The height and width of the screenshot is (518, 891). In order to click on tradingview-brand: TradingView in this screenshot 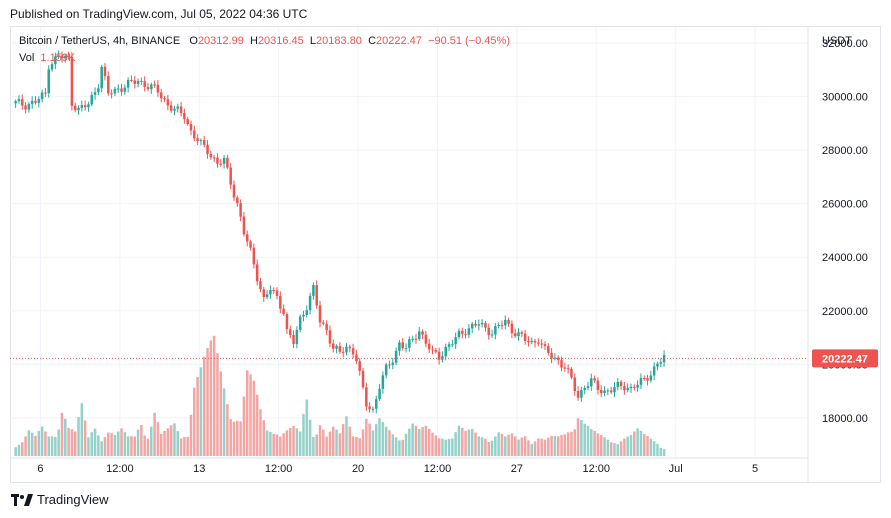, I will do `click(60, 499)`.